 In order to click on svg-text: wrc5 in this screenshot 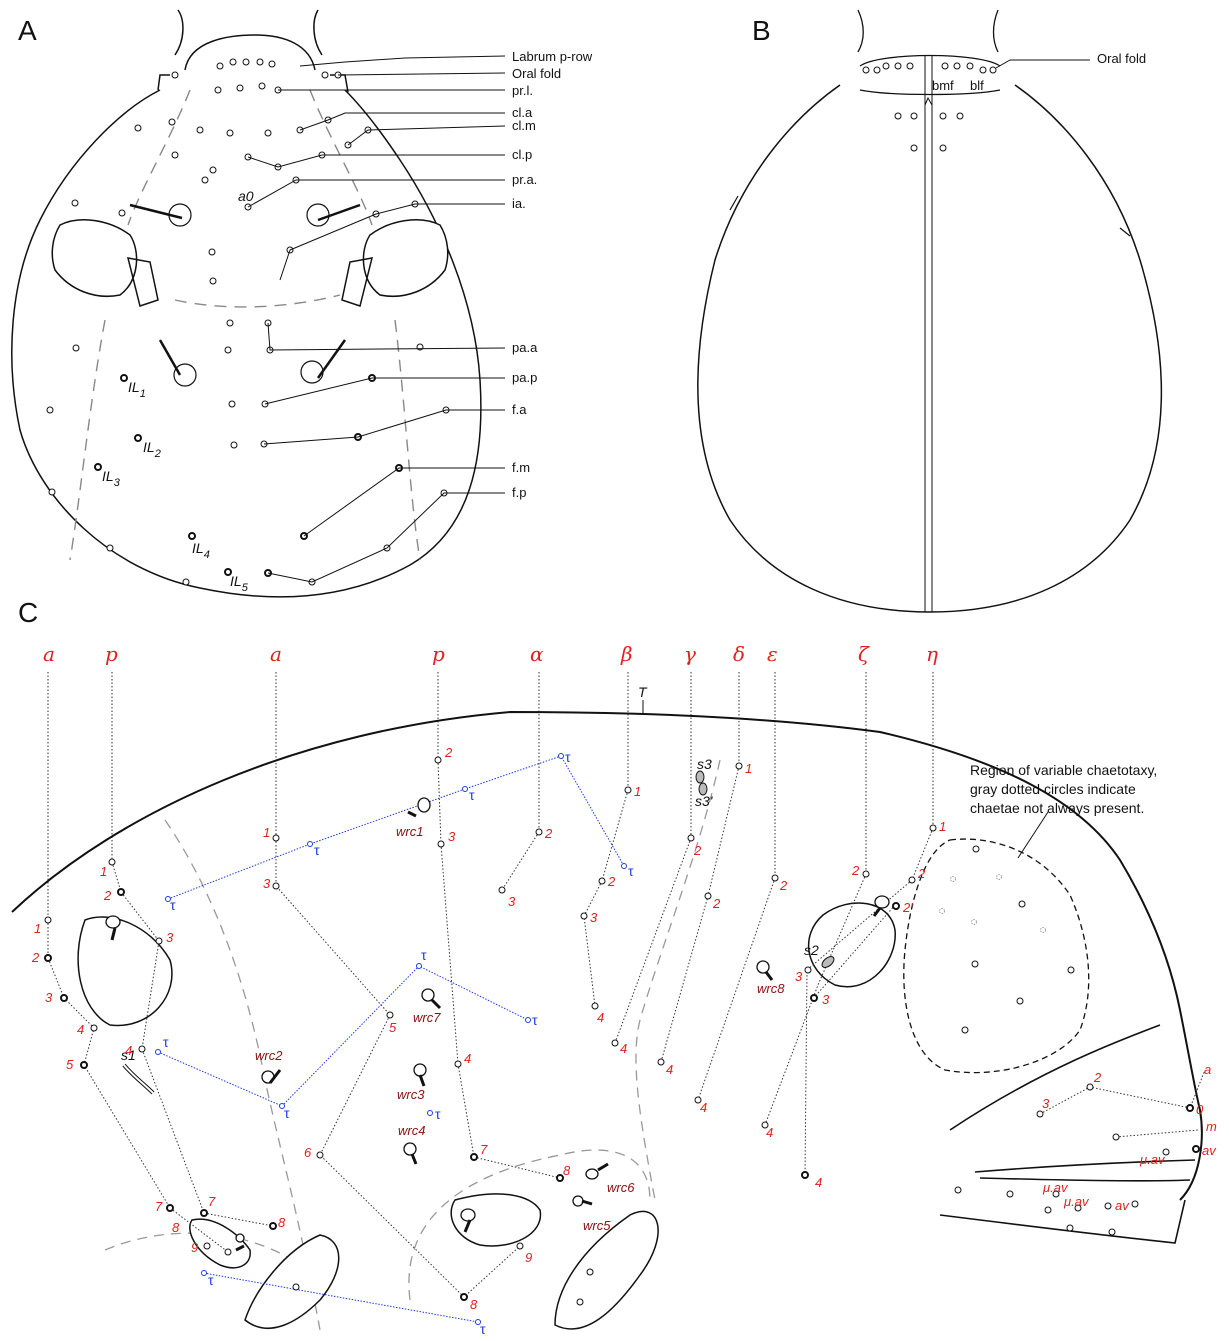, I will do `click(597, 1225)`.